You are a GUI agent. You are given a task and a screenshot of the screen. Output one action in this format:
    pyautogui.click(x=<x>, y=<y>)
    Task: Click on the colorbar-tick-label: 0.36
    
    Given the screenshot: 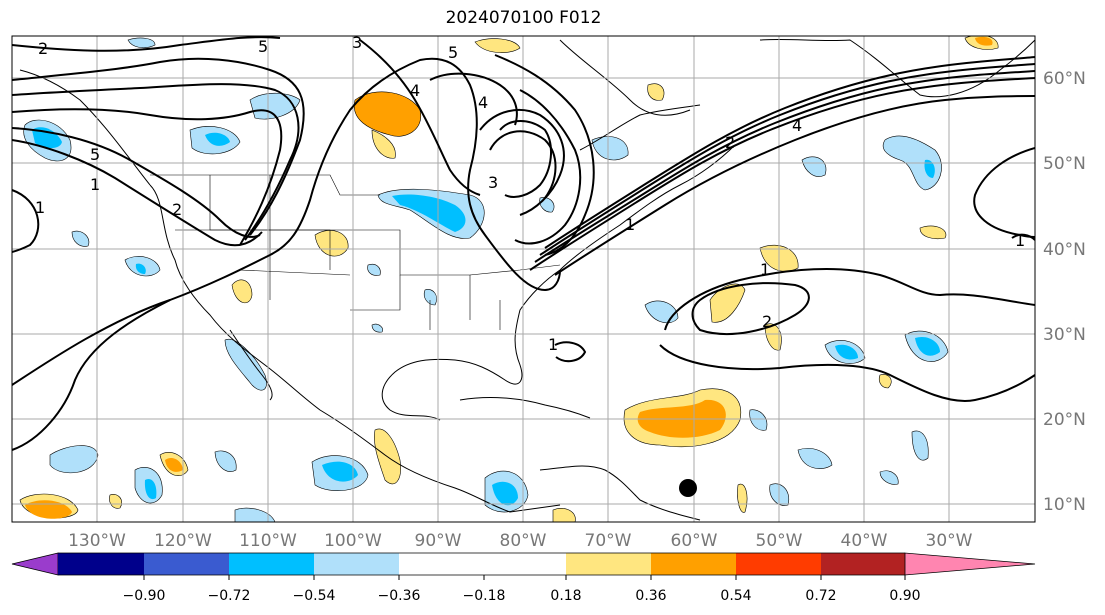 What is the action you would take?
    pyautogui.click(x=650, y=596)
    